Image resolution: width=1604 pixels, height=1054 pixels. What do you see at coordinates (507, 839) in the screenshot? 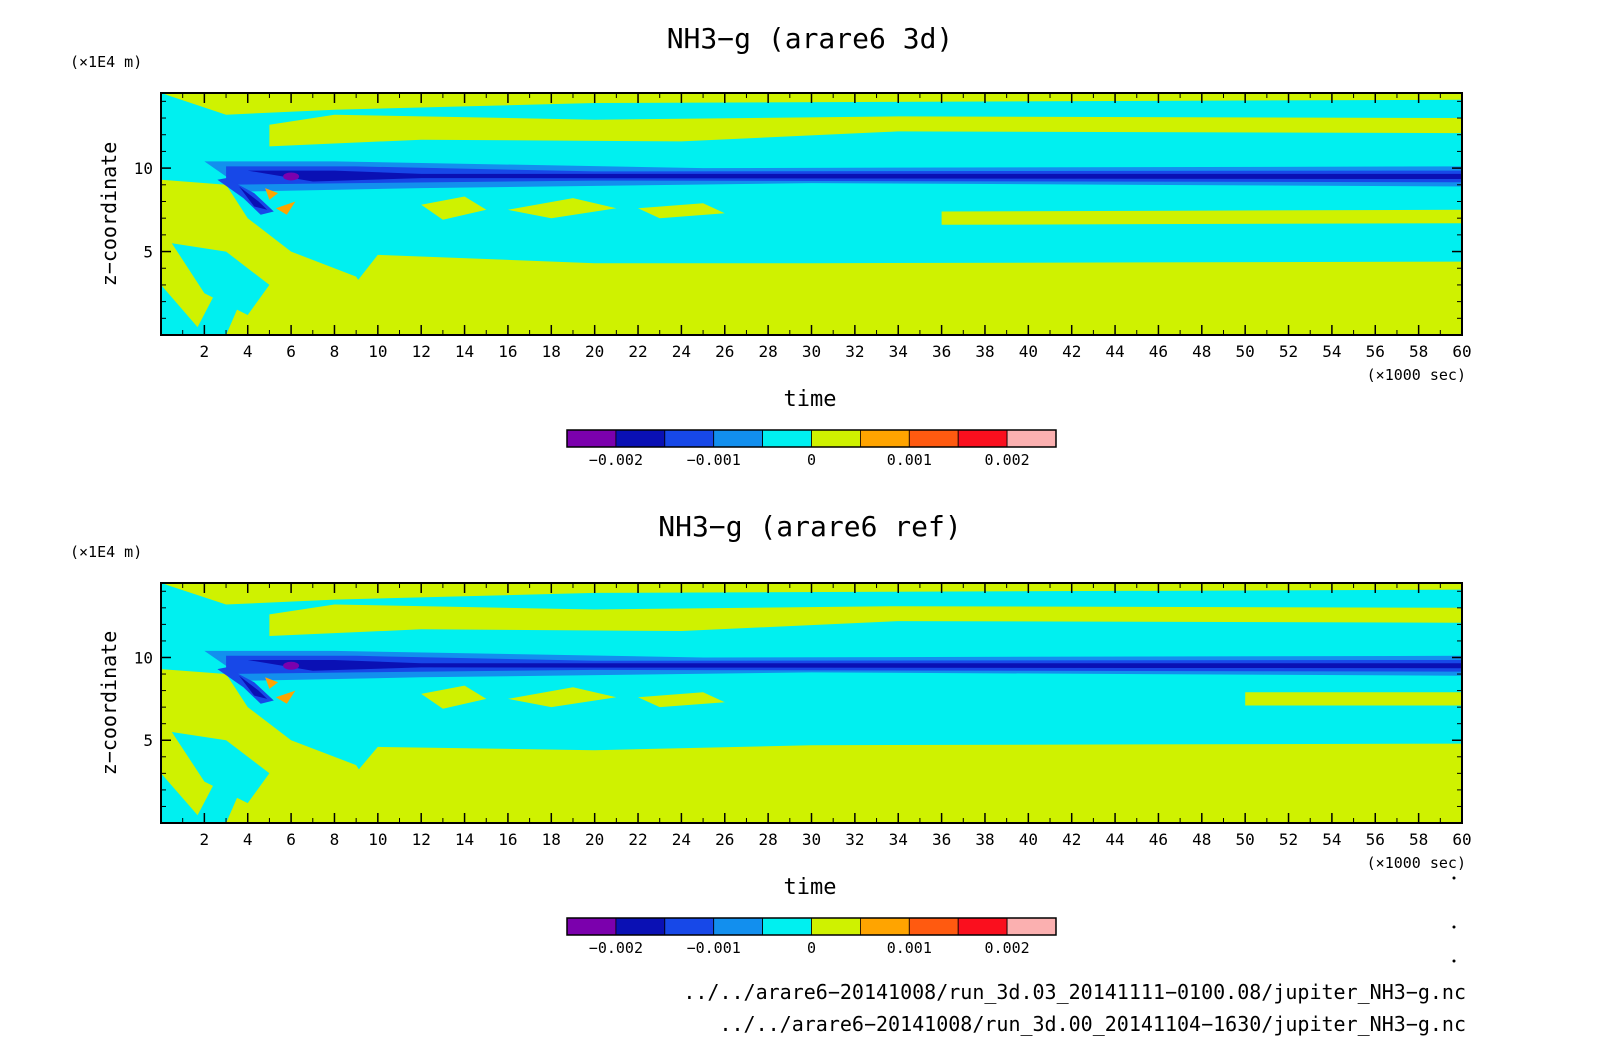
I see `x-tick-label: 16` at bounding box center [507, 839].